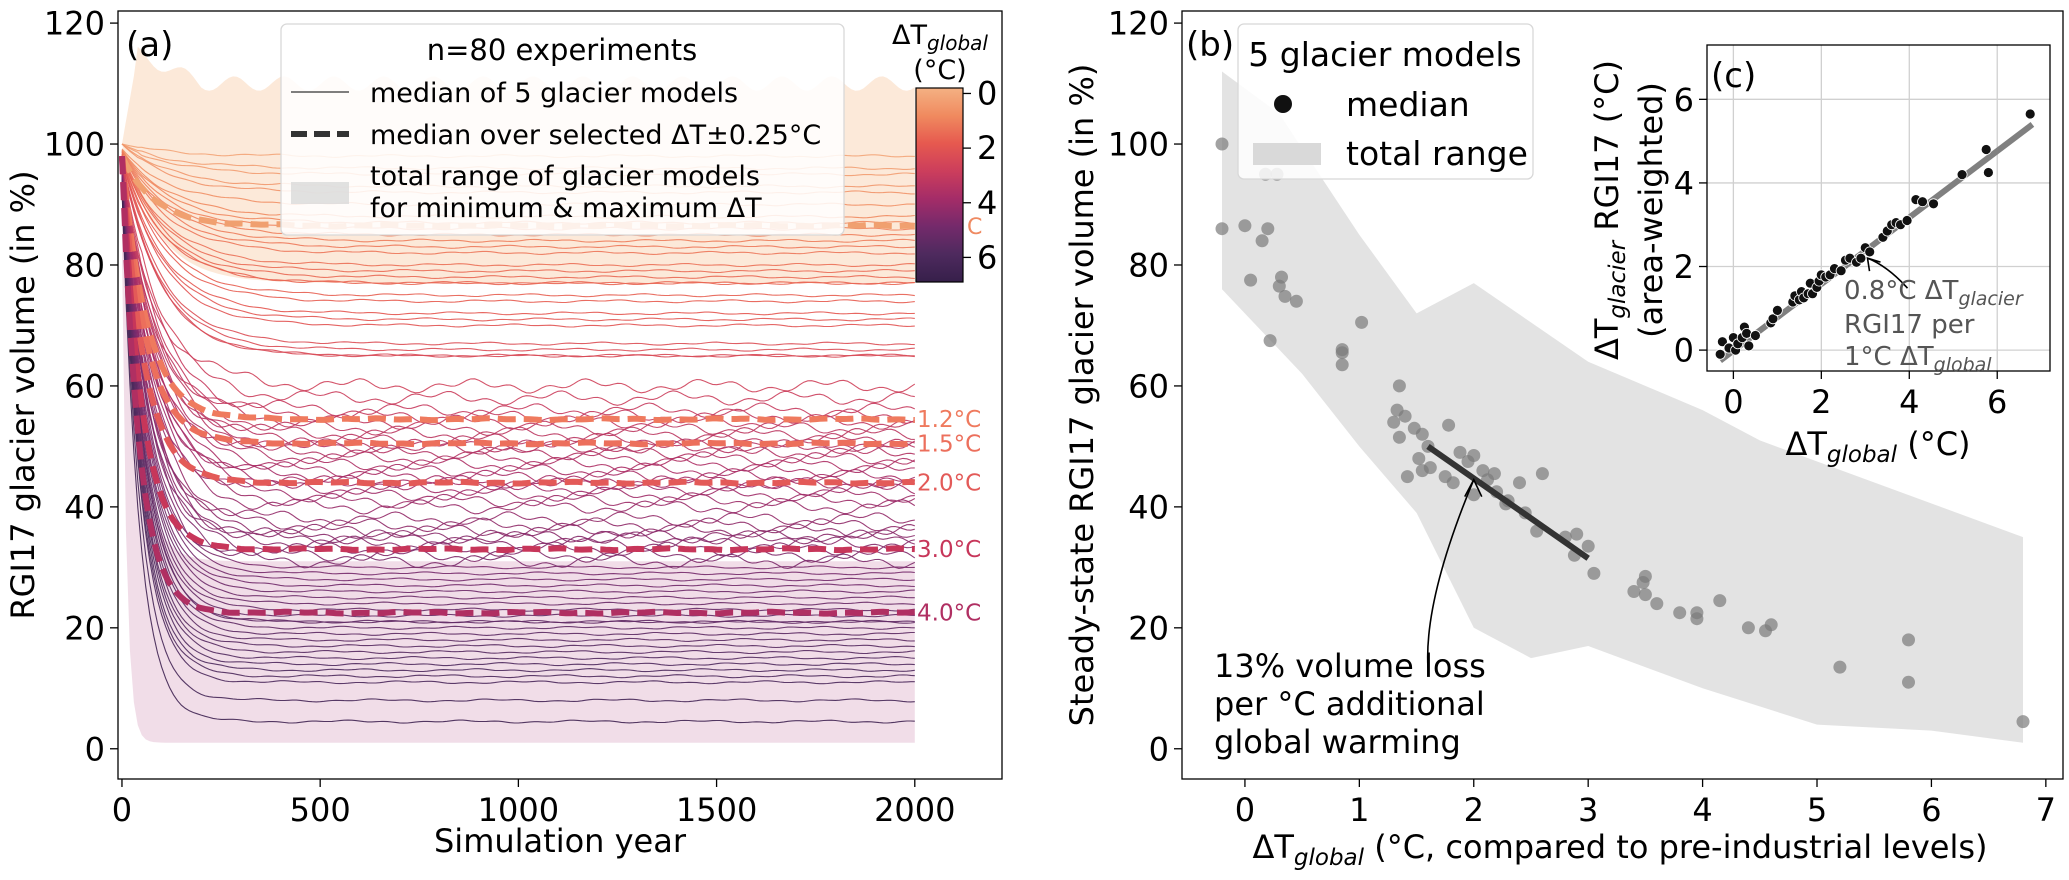 This screenshot has width=2069, height=880. Describe the element at coordinates (1887, 273) in the screenshot. I see `inset-arrow` at that location.